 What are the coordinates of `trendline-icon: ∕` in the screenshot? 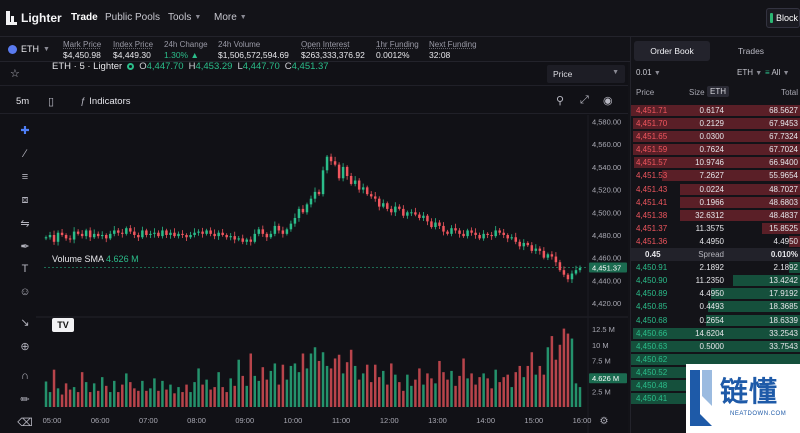 It's located at (25, 154).